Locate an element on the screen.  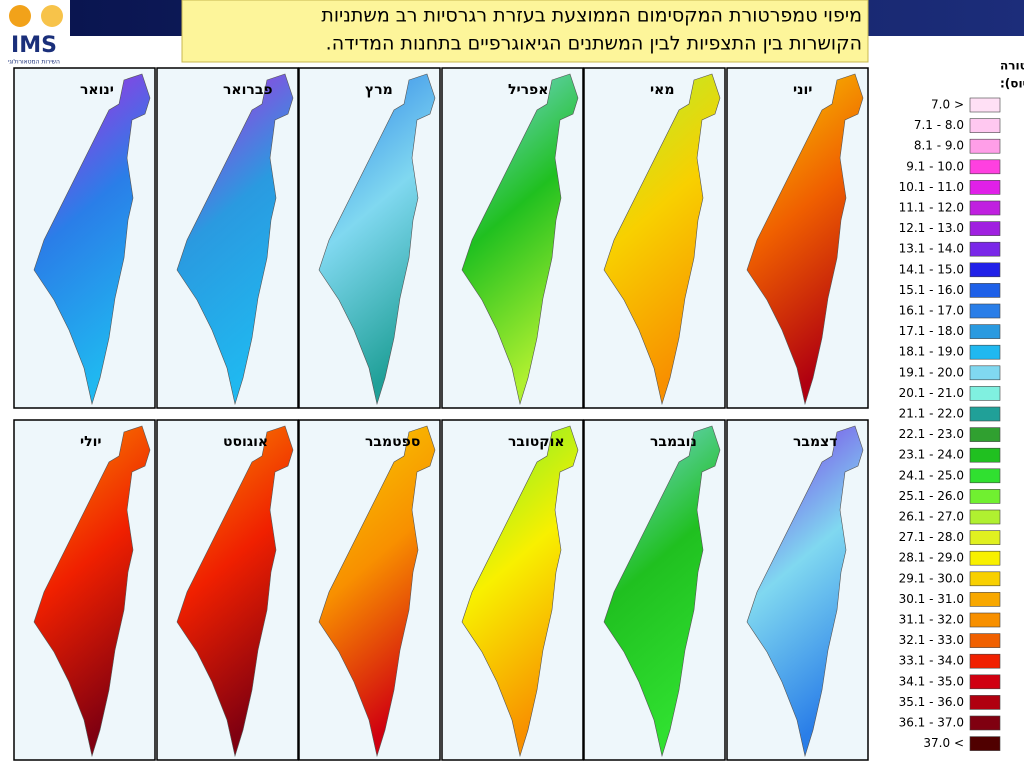
legend-label: 16.1 - 17.0 is located at coordinates (931, 311).